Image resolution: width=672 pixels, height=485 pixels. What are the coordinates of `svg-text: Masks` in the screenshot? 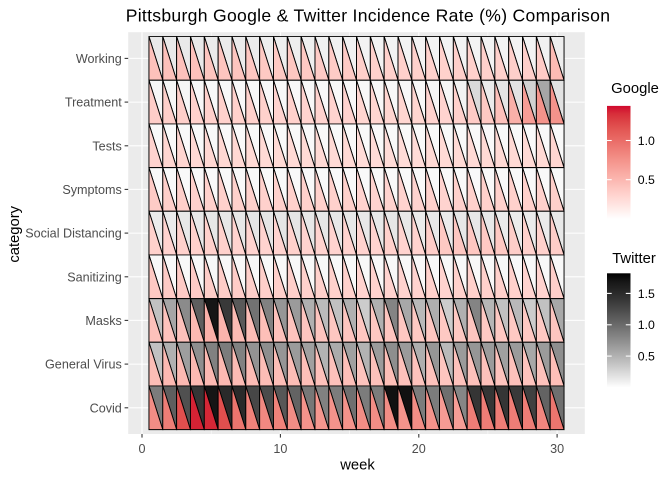 It's located at (103, 321).